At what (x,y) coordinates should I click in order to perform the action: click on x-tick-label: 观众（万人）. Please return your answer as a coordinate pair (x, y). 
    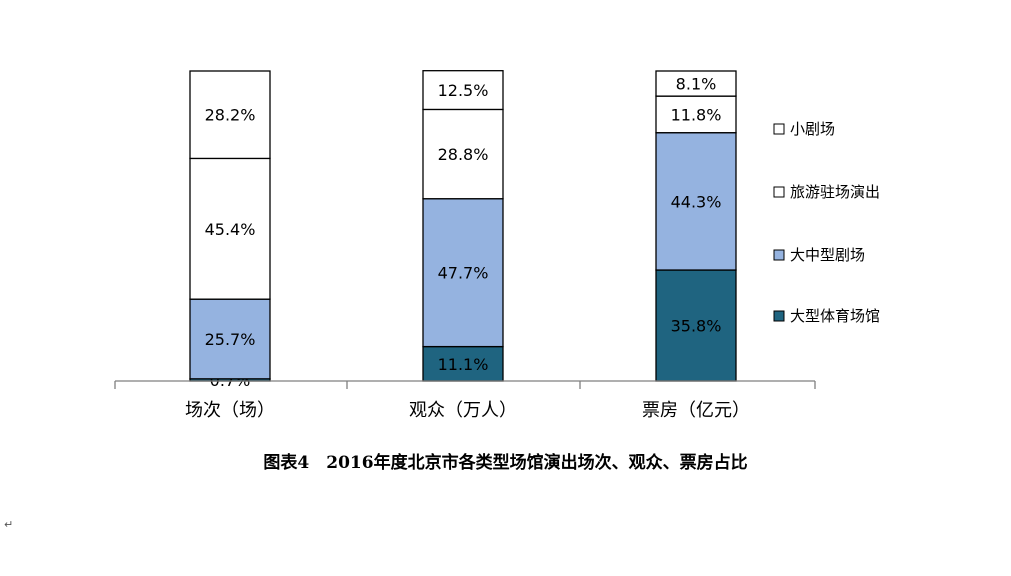
    Looking at the image, I should click on (463, 410).